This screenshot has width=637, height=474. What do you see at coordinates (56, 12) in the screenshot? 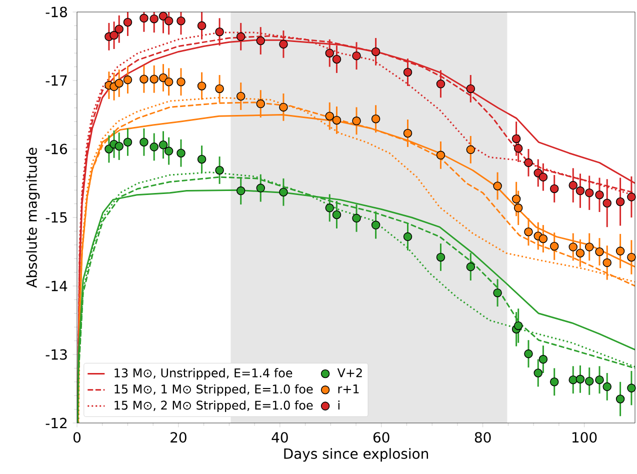
I see `y-tick-label: -18` at bounding box center [56, 12].